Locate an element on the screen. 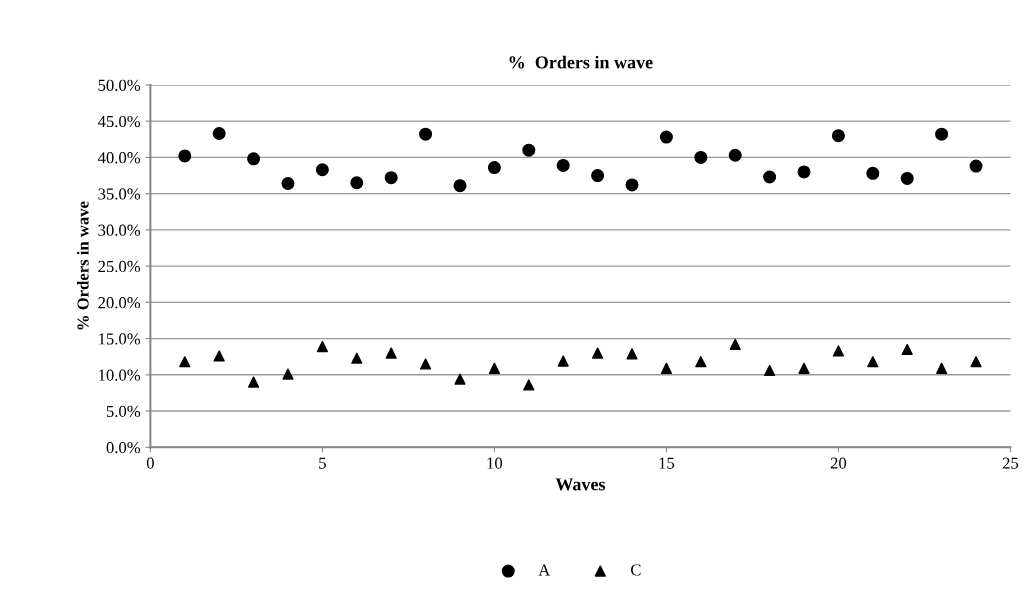  y-tick-label: 30.0% is located at coordinates (119, 230).